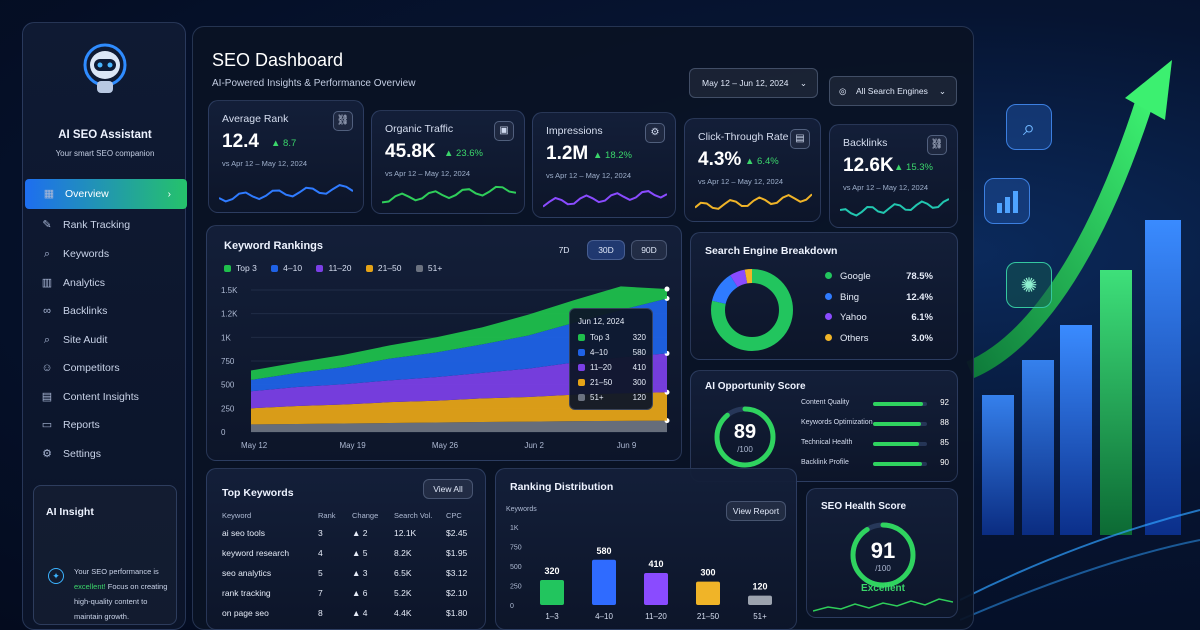 The image size is (1200, 630). I want to click on seo-health-card: SEO Health Score 91 /100 Excellent, so click(882, 553).